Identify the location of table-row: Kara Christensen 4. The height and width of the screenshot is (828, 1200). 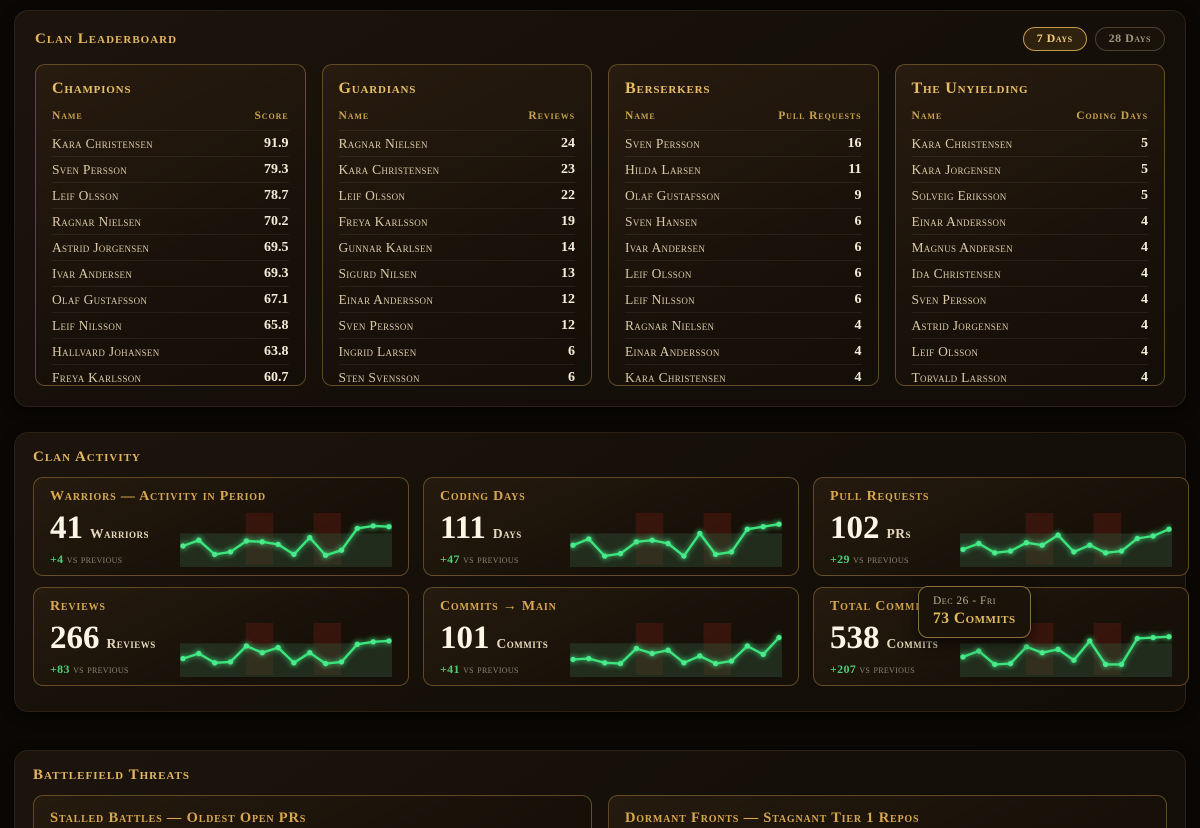
(743, 374).